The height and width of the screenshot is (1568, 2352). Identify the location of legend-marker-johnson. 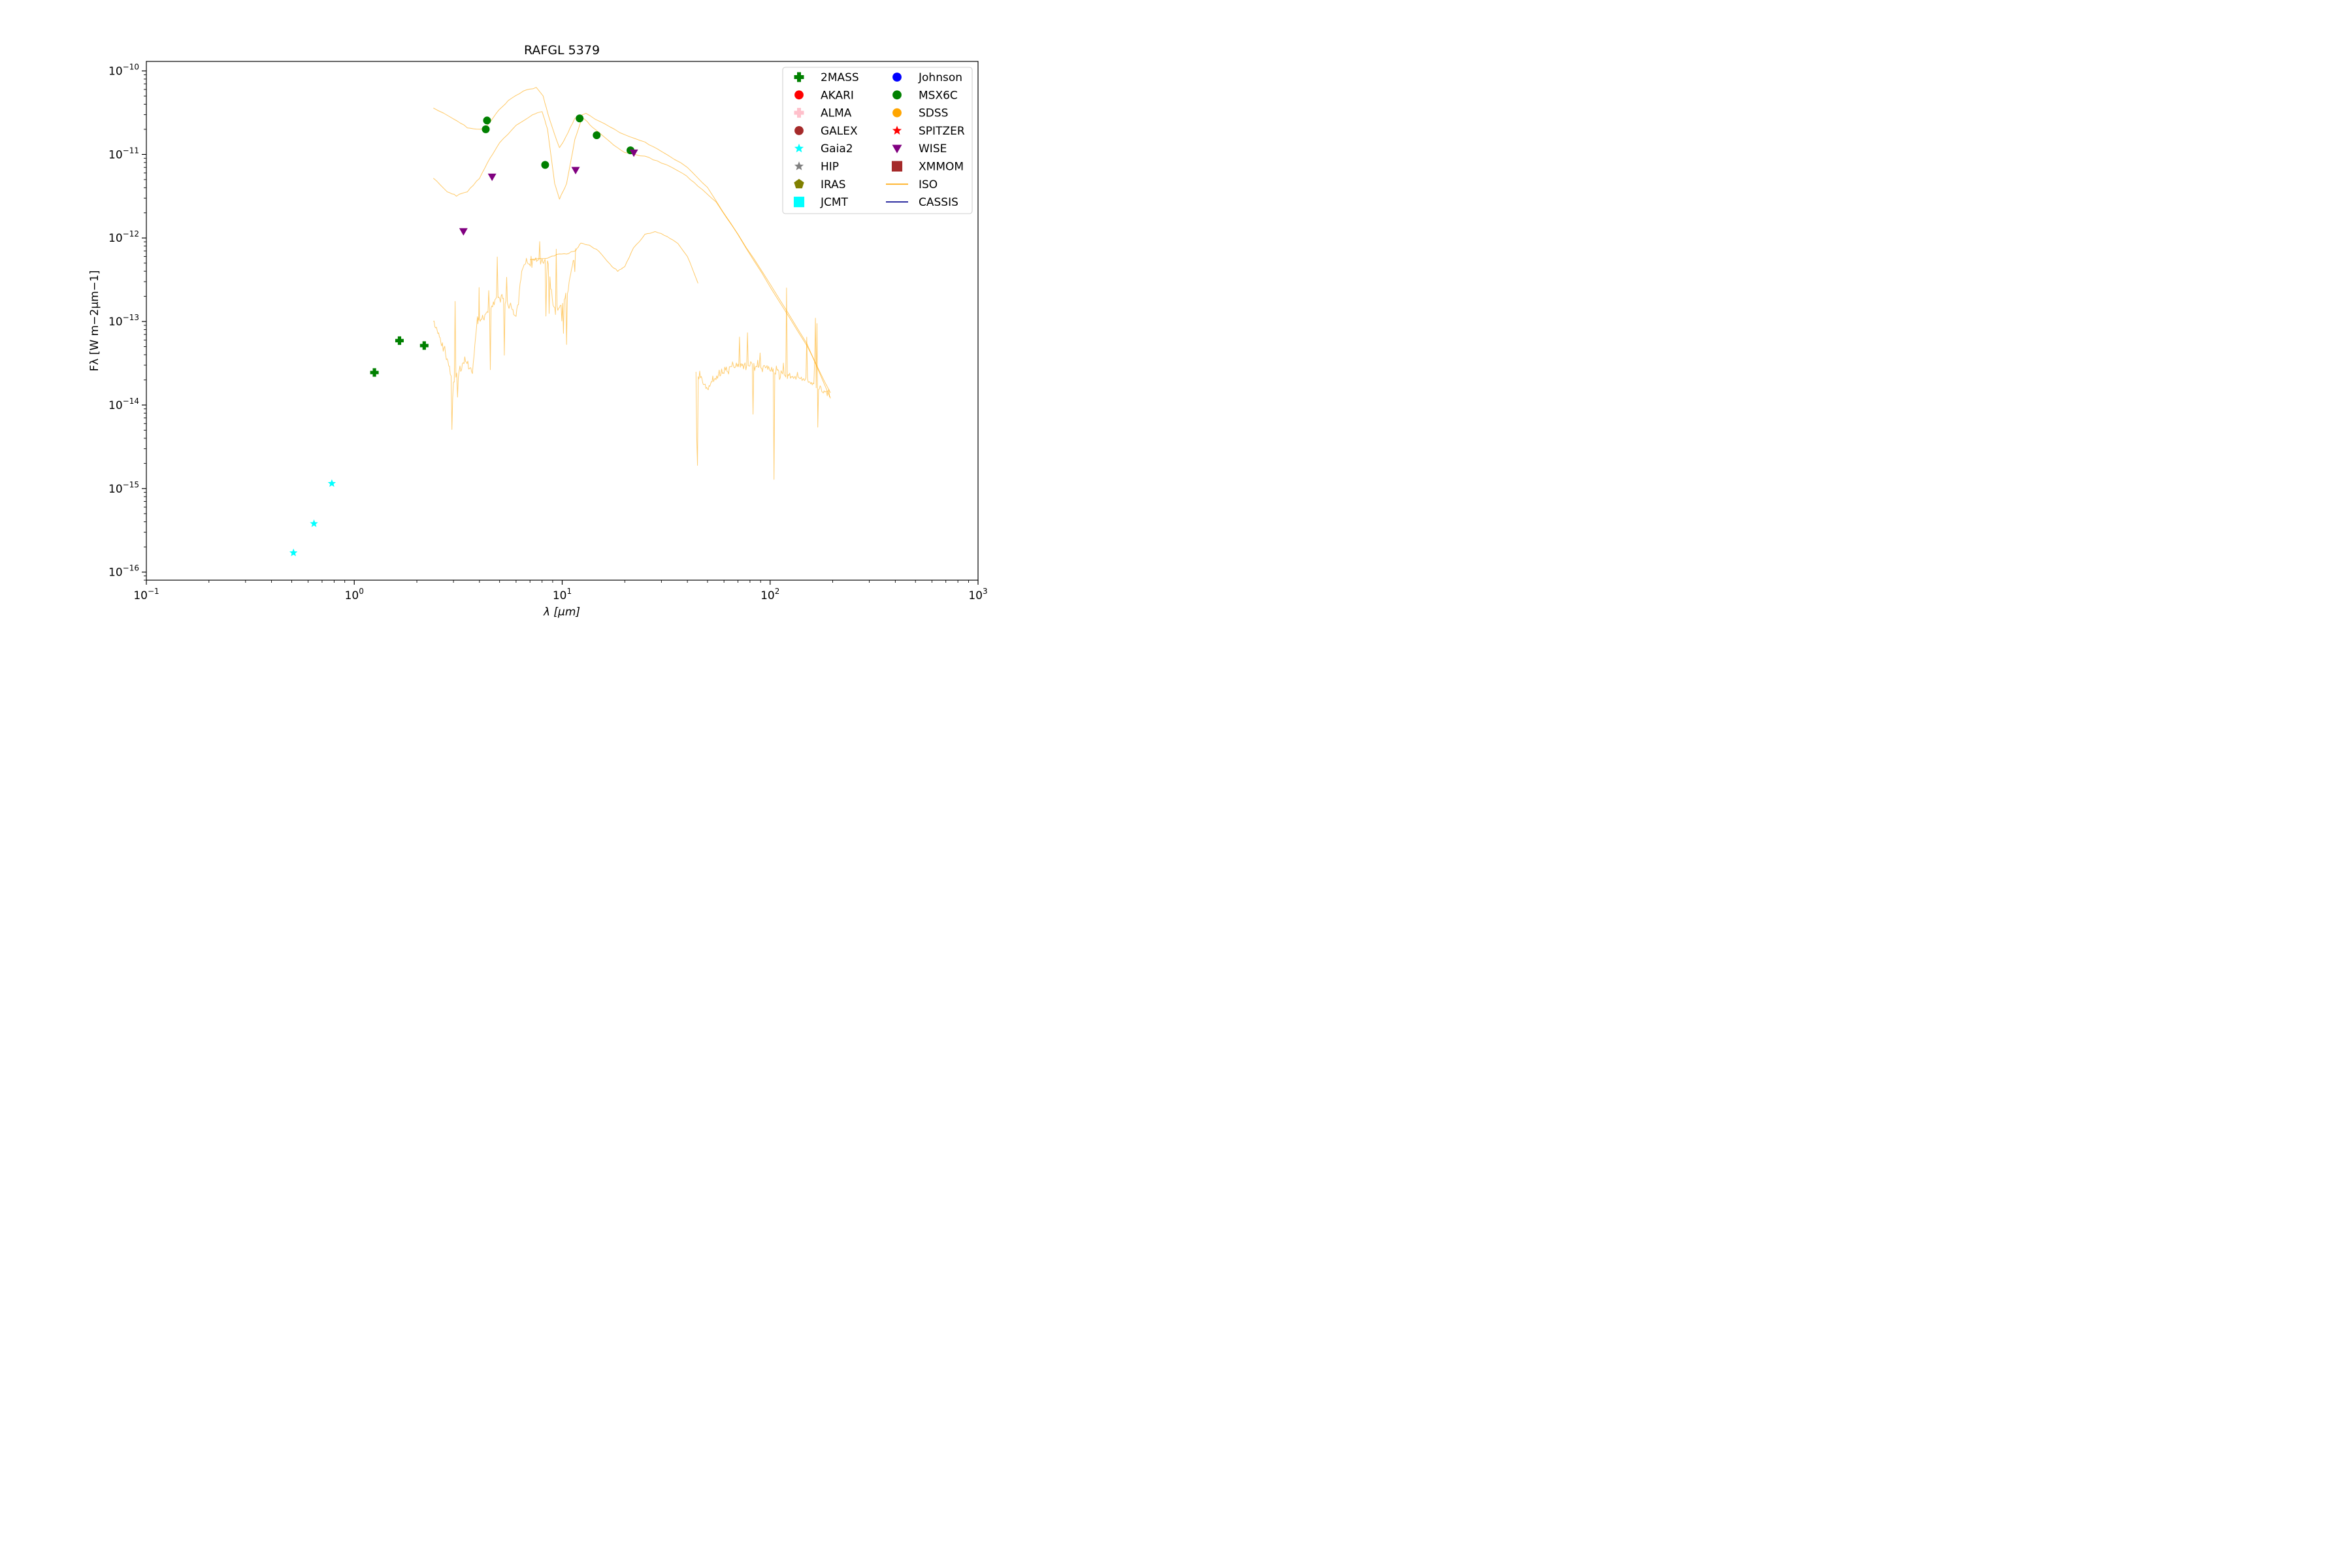
(897, 77).